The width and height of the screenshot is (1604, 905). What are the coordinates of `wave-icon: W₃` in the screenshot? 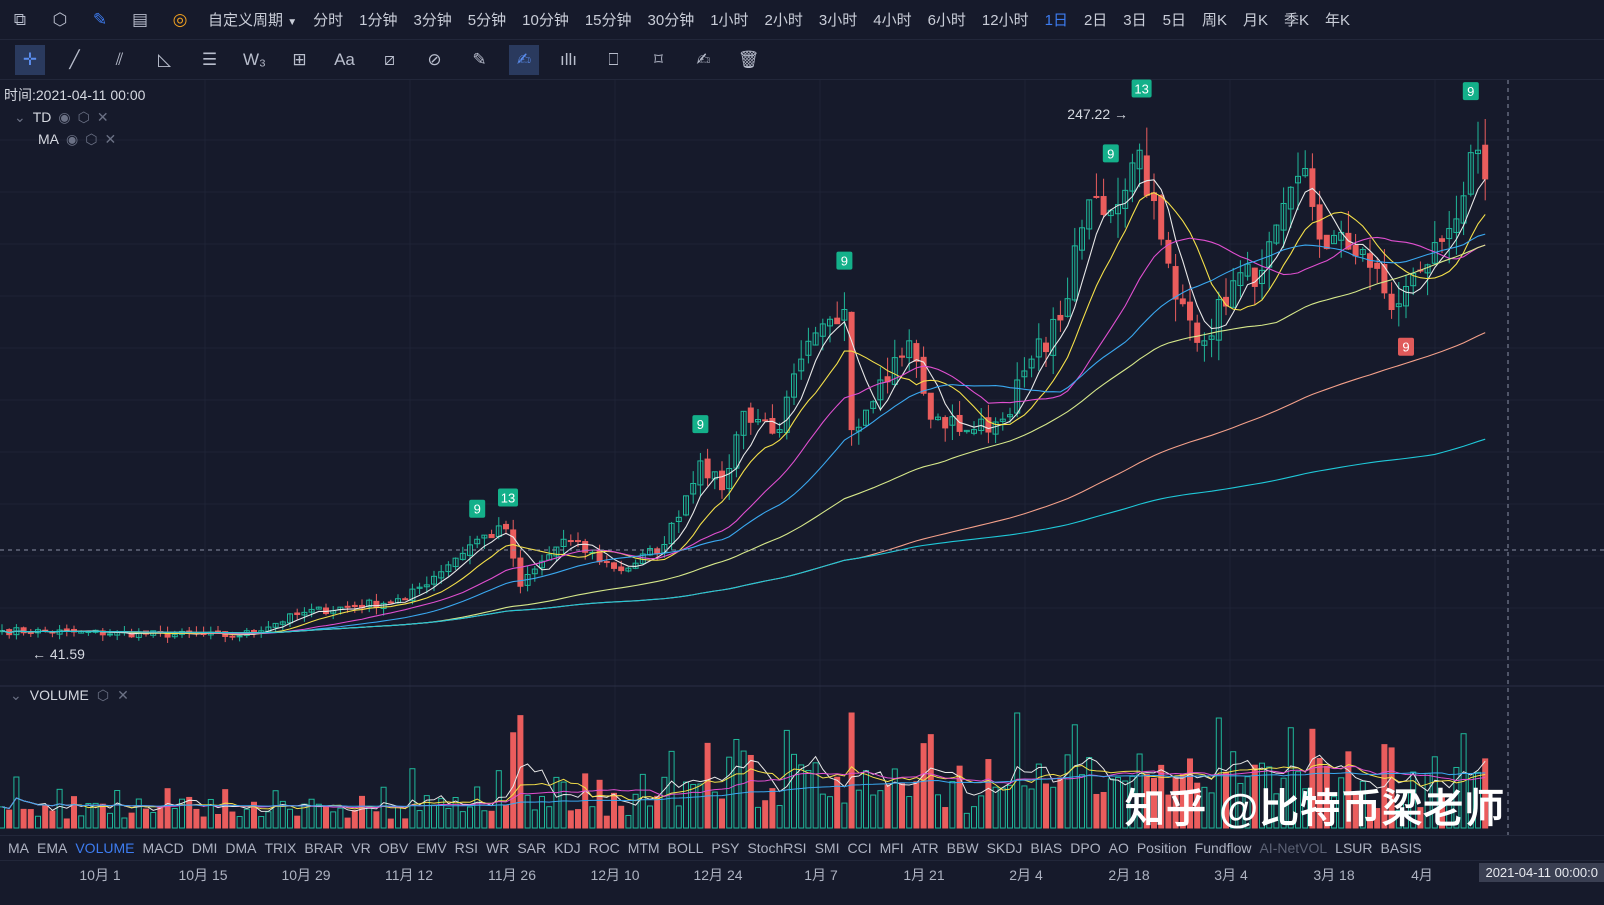 It's located at (254, 59).